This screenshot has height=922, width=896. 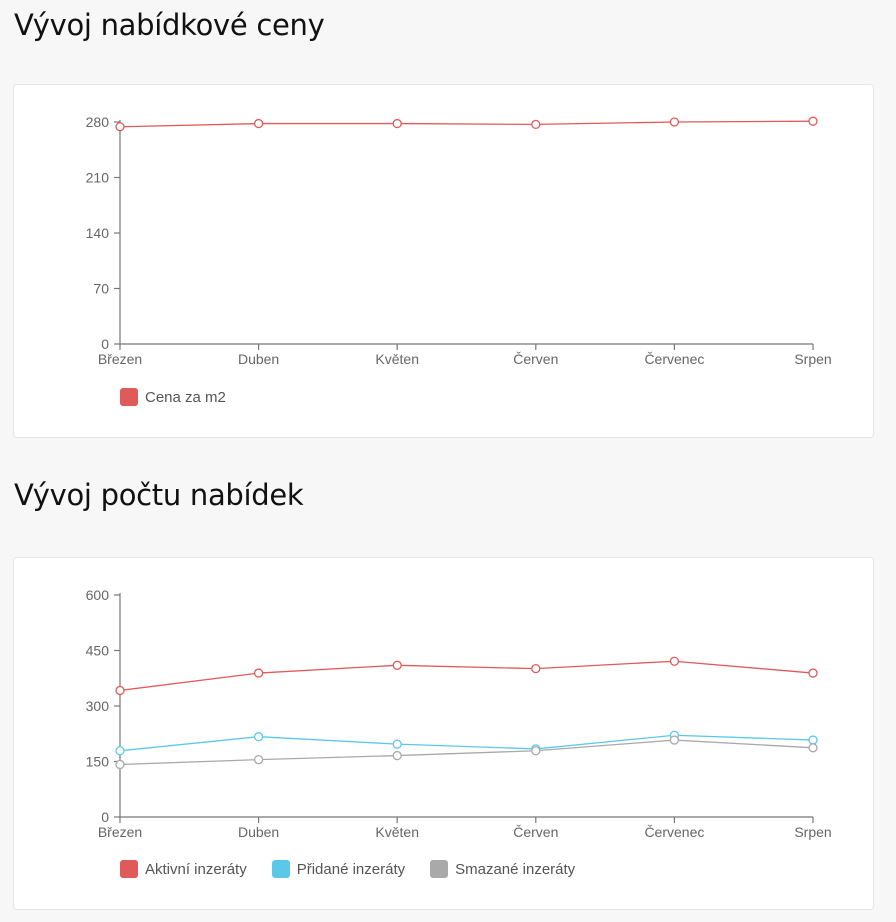 What do you see at coordinates (98, 762) in the screenshot?
I see `y-tick-label: 150` at bounding box center [98, 762].